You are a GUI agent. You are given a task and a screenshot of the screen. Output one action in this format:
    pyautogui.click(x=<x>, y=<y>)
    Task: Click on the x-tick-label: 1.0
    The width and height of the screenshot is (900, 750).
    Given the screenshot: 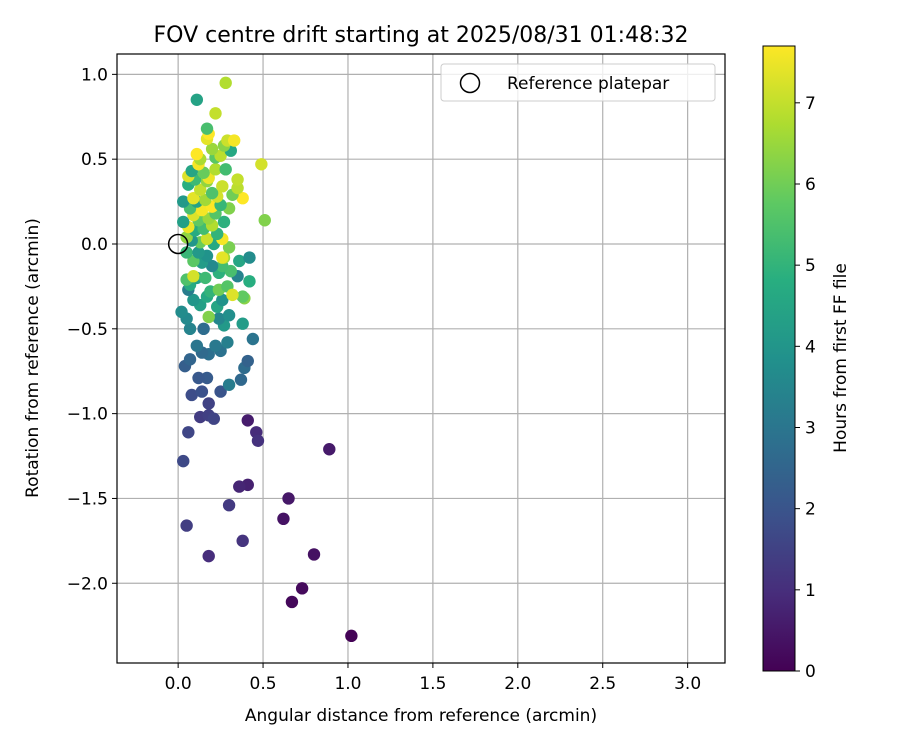 What is the action you would take?
    pyautogui.click(x=347, y=684)
    